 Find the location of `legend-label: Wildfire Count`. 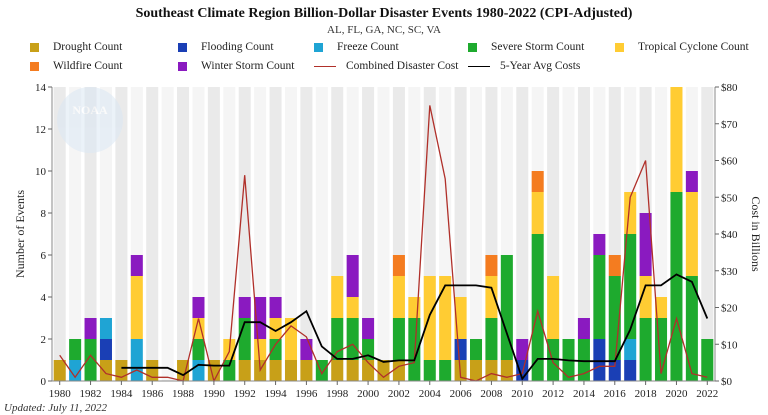

legend-label: Wildfire Count is located at coordinates (88, 66).